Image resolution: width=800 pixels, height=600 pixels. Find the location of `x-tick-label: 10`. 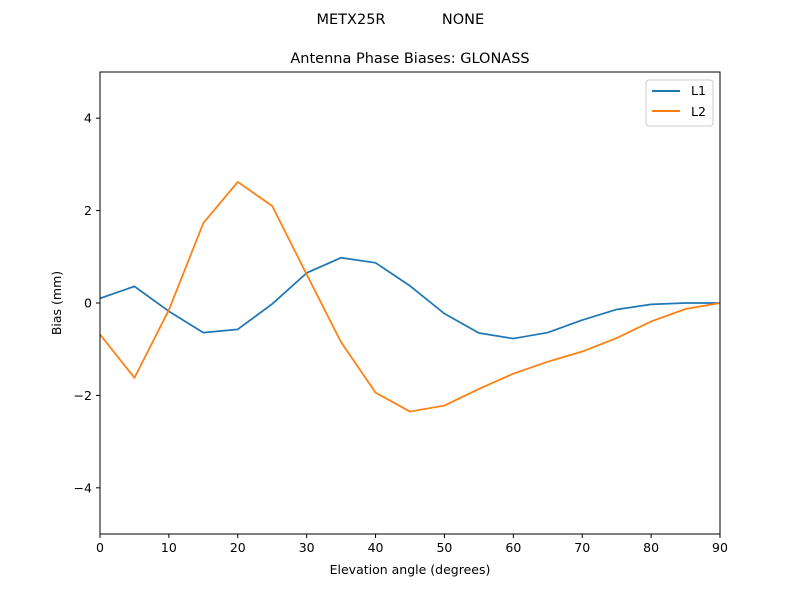

x-tick-label: 10 is located at coordinates (169, 547).